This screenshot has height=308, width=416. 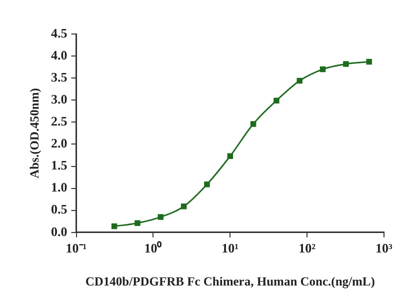 What do you see at coordinates (59, 121) in the screenshot?
I see `y-tick-label: 2.5` at bounding box center [59, 121].